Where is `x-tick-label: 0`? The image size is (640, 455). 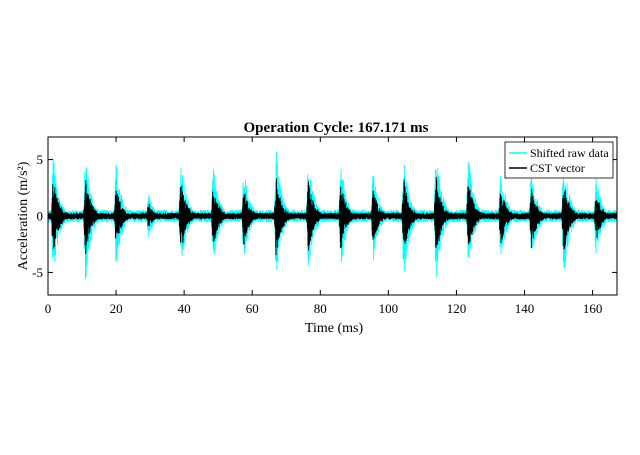 x-tick-label: 0 is located at coordinates (48, 308).